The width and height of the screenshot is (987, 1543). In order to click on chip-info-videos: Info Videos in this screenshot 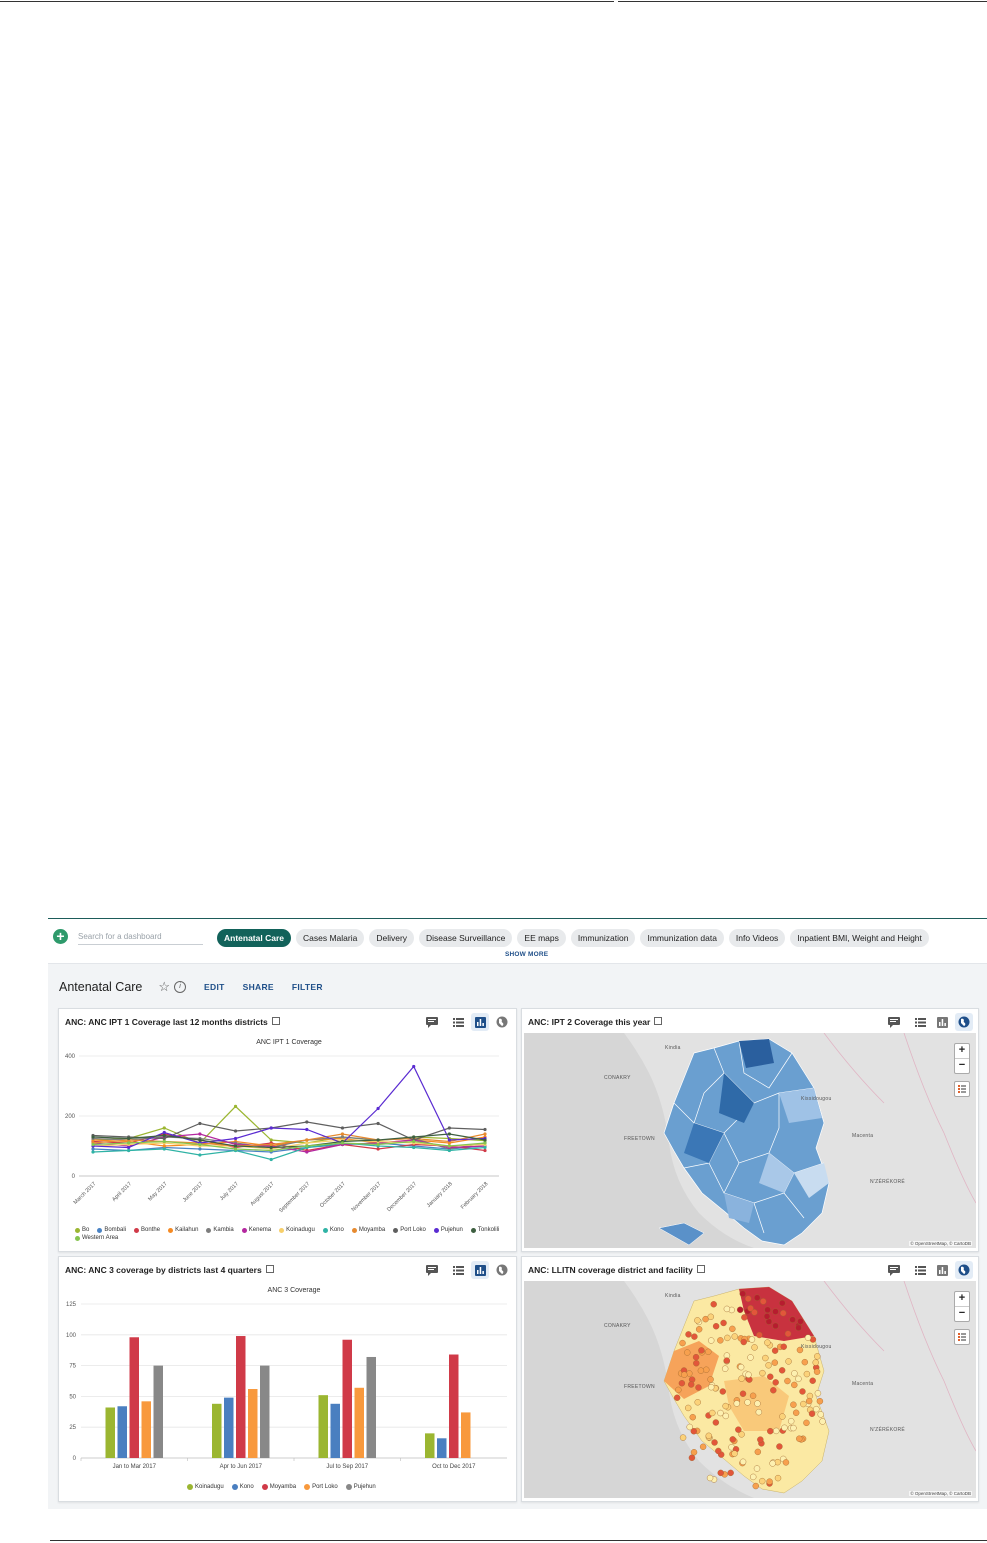, I will do `click(757, 938)`.